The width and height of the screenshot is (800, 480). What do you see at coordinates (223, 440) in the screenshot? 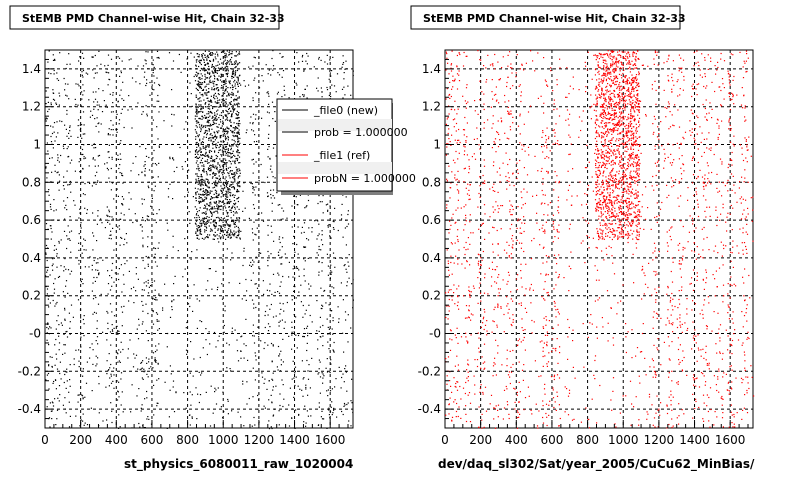
I see `x-tick-label: 1000` at bounding box center [223, 440].